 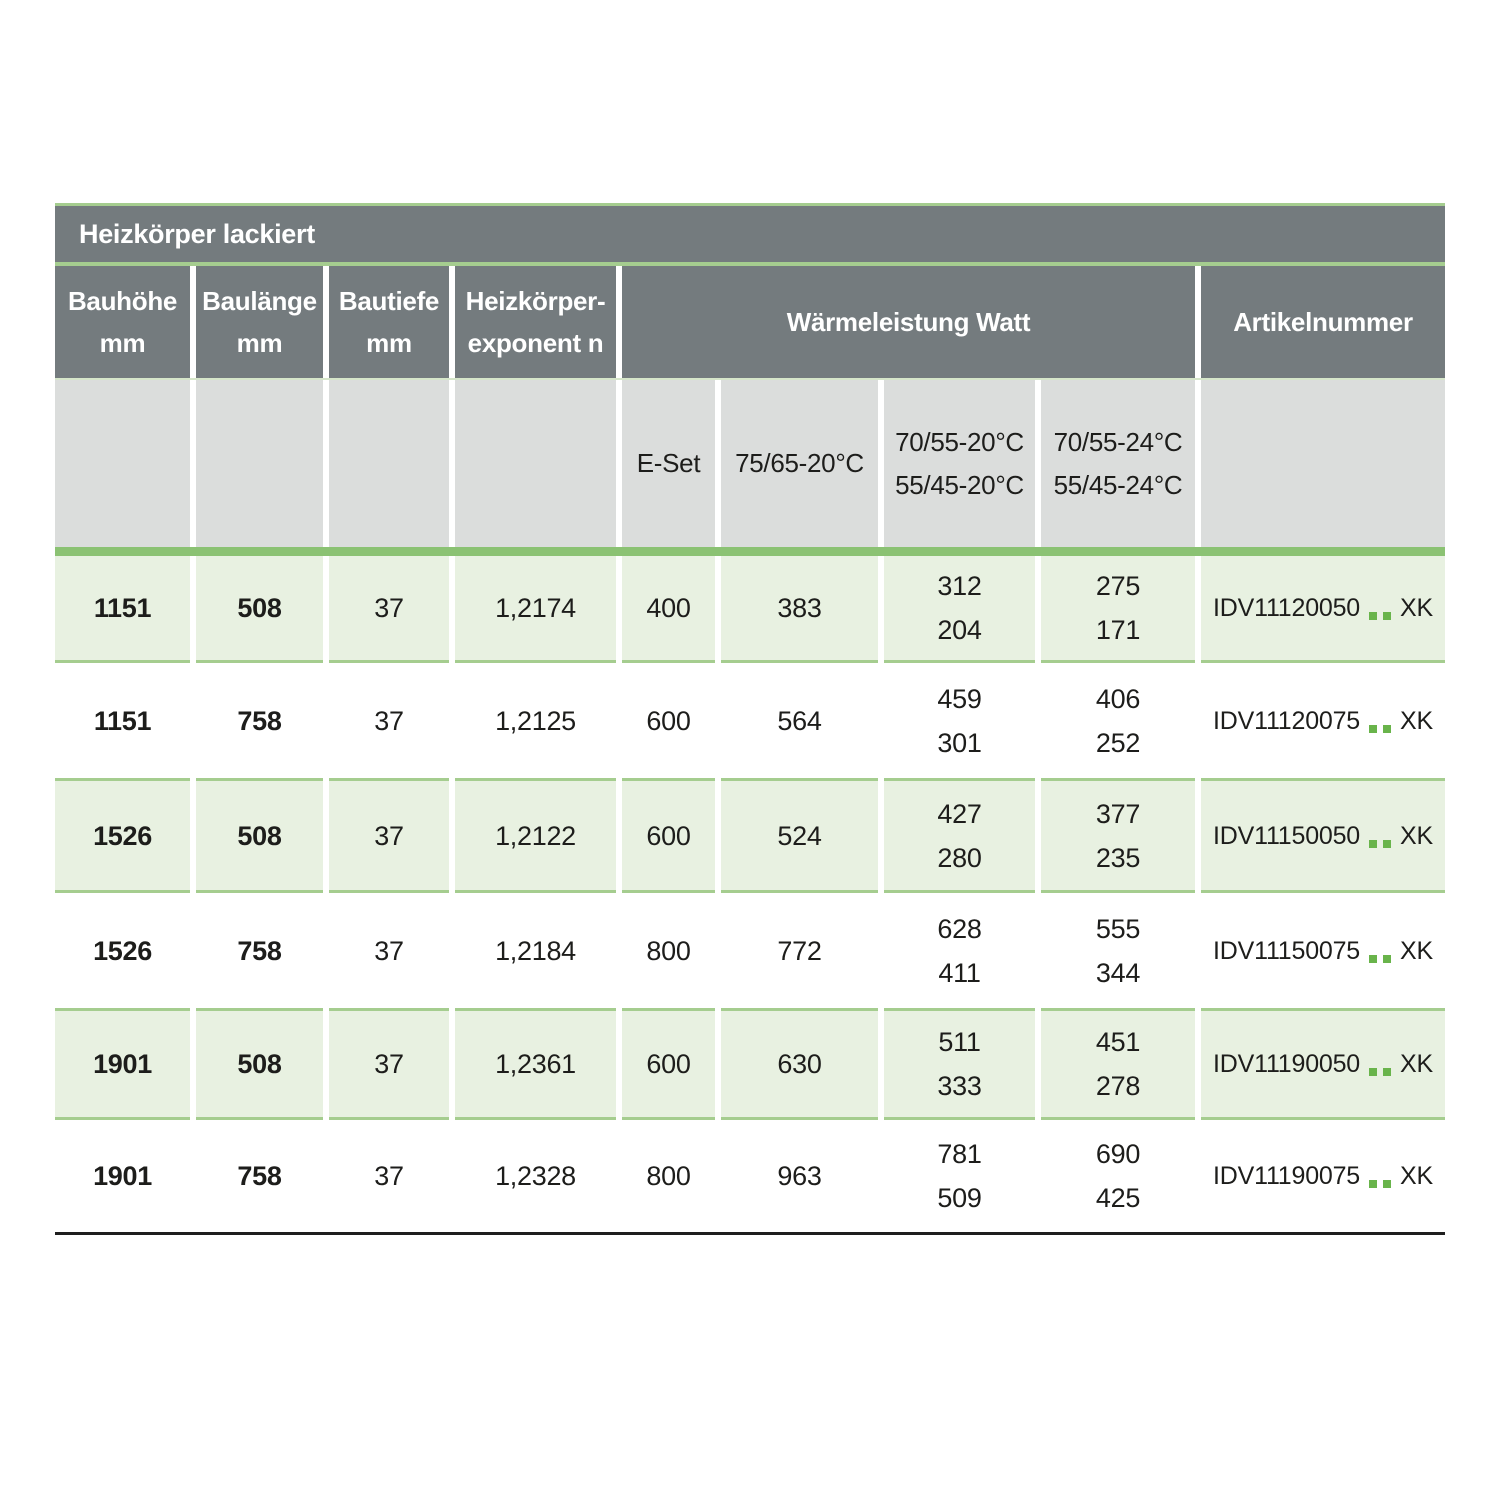 I want to click on cell-watt-7565: 383, so click(x=799, y=609).